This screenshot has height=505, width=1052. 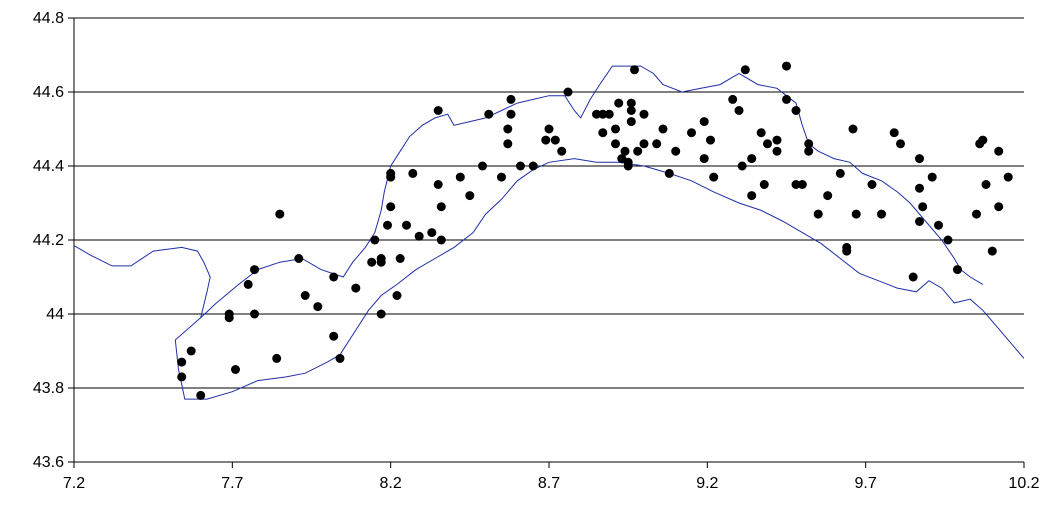 What do you see at coordinates (48, 388) in the screenshot?
I see `y-tick-label: 43.8` at bounding box center [48, 388].